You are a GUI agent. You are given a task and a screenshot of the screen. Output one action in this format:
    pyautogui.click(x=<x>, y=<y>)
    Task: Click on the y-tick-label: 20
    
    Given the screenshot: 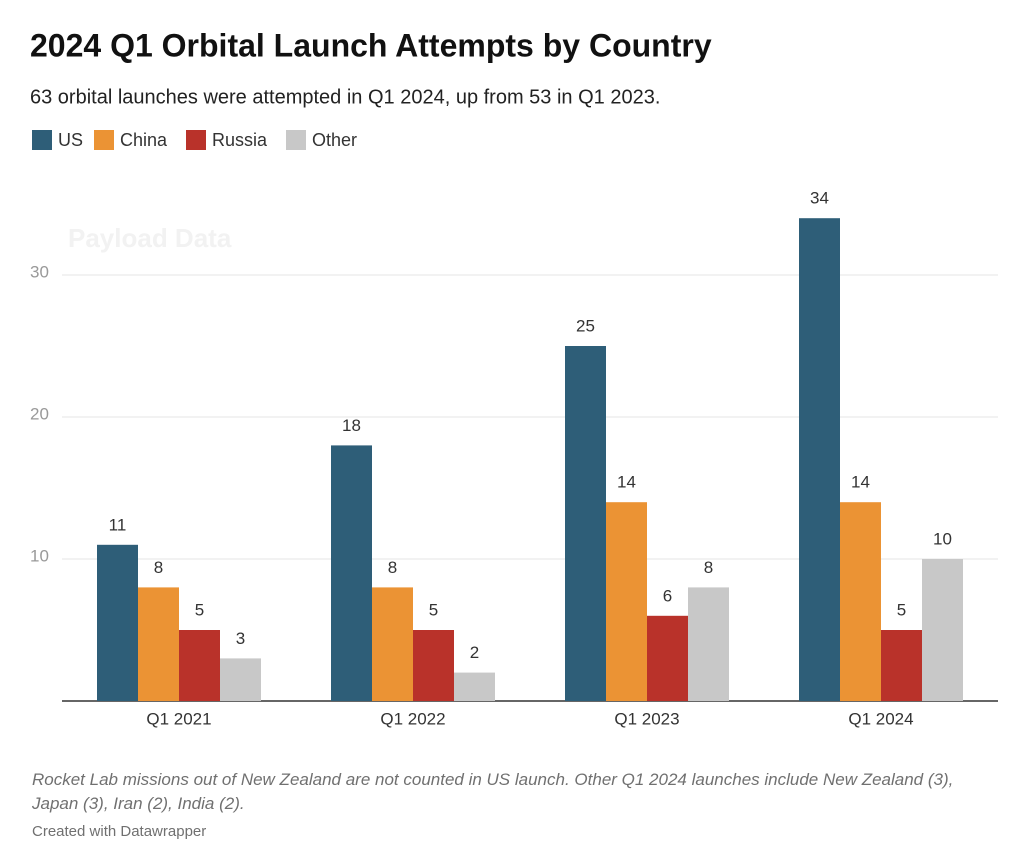 What is the action you would take?
    pyautogui.click(x=39, y=413)
    